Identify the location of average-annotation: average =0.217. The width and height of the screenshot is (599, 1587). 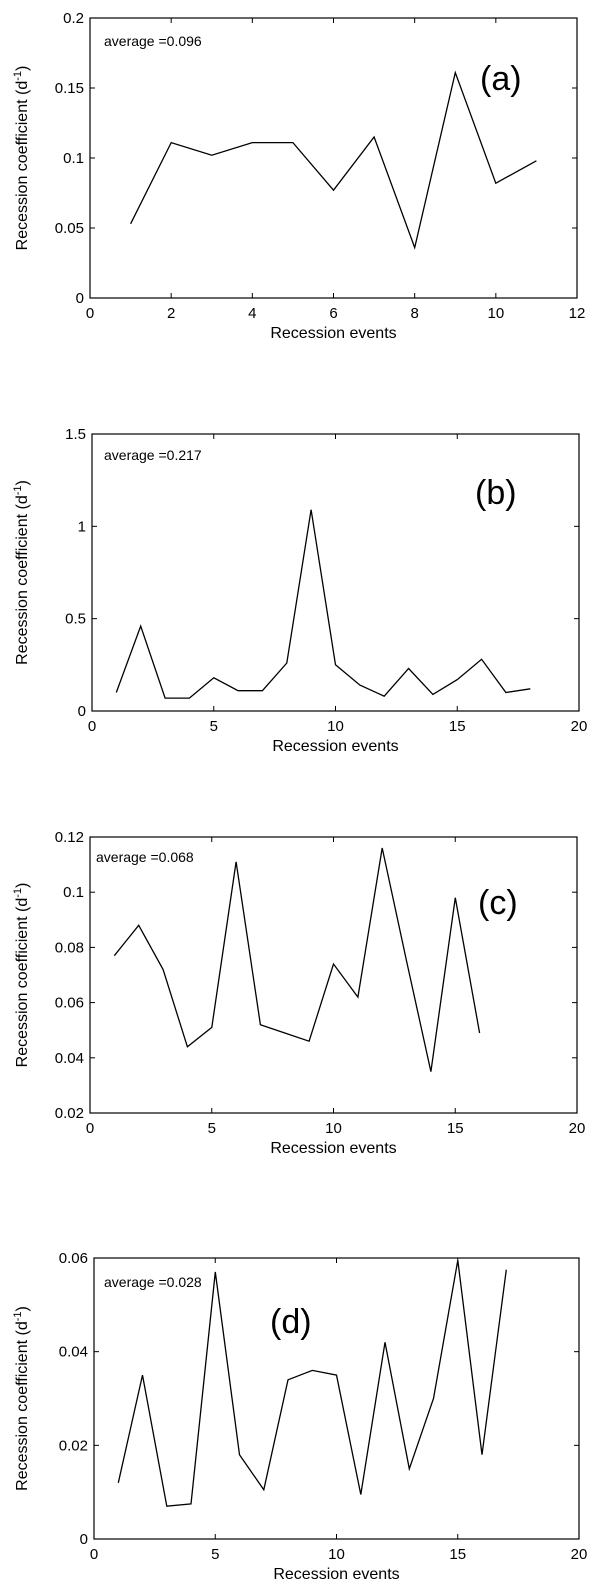
(153, 455).